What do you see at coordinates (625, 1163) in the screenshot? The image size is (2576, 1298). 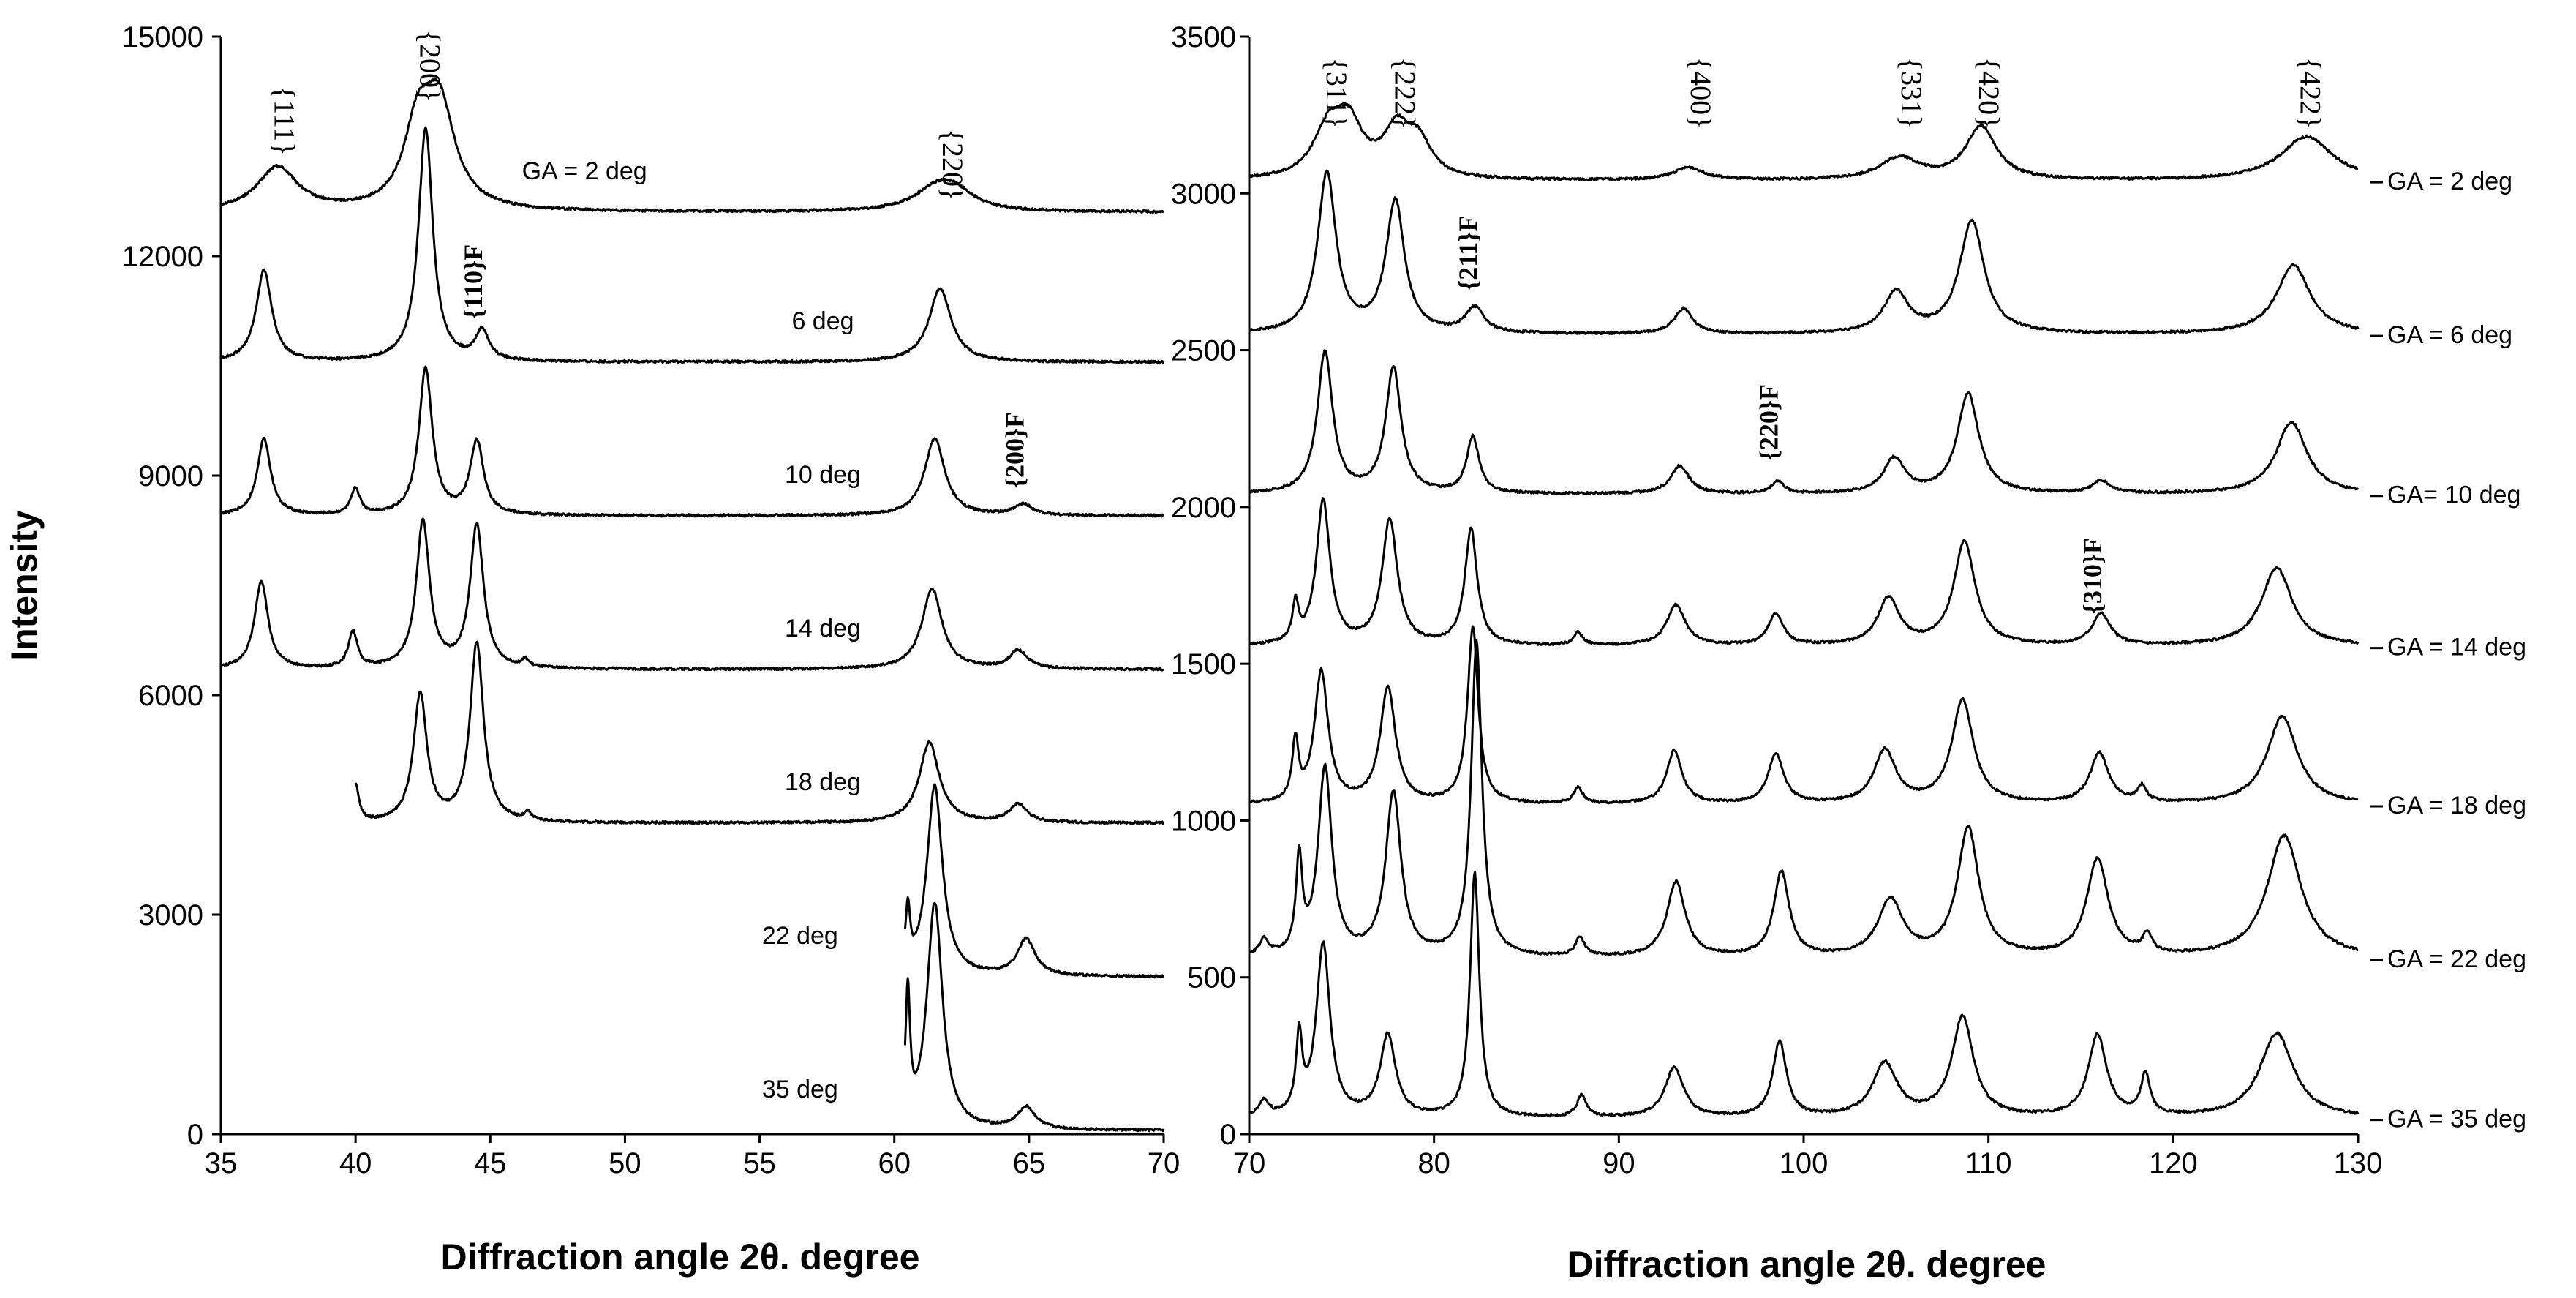 I see `x-tick-label: 50` at bounding box center [625, 1163].